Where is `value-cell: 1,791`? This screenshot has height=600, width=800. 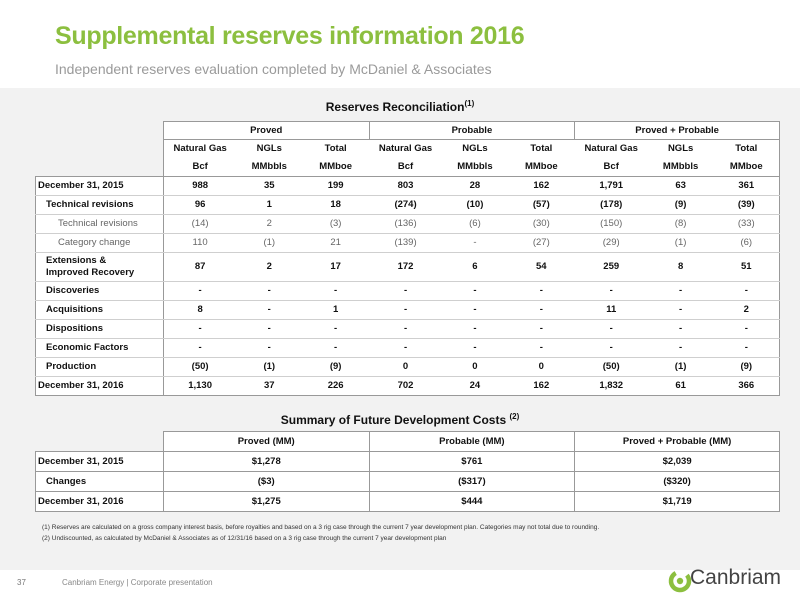
value-cell: 1,791 is located at coordinates (611, 185).